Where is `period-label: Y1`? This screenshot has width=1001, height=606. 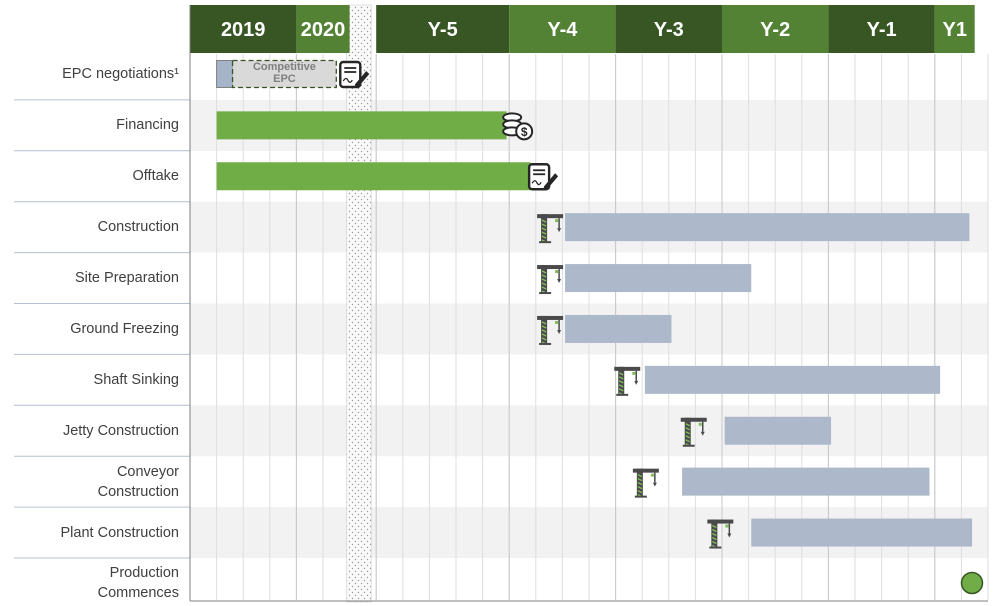
period-label: Y1 is located at coordinates (955, 30).